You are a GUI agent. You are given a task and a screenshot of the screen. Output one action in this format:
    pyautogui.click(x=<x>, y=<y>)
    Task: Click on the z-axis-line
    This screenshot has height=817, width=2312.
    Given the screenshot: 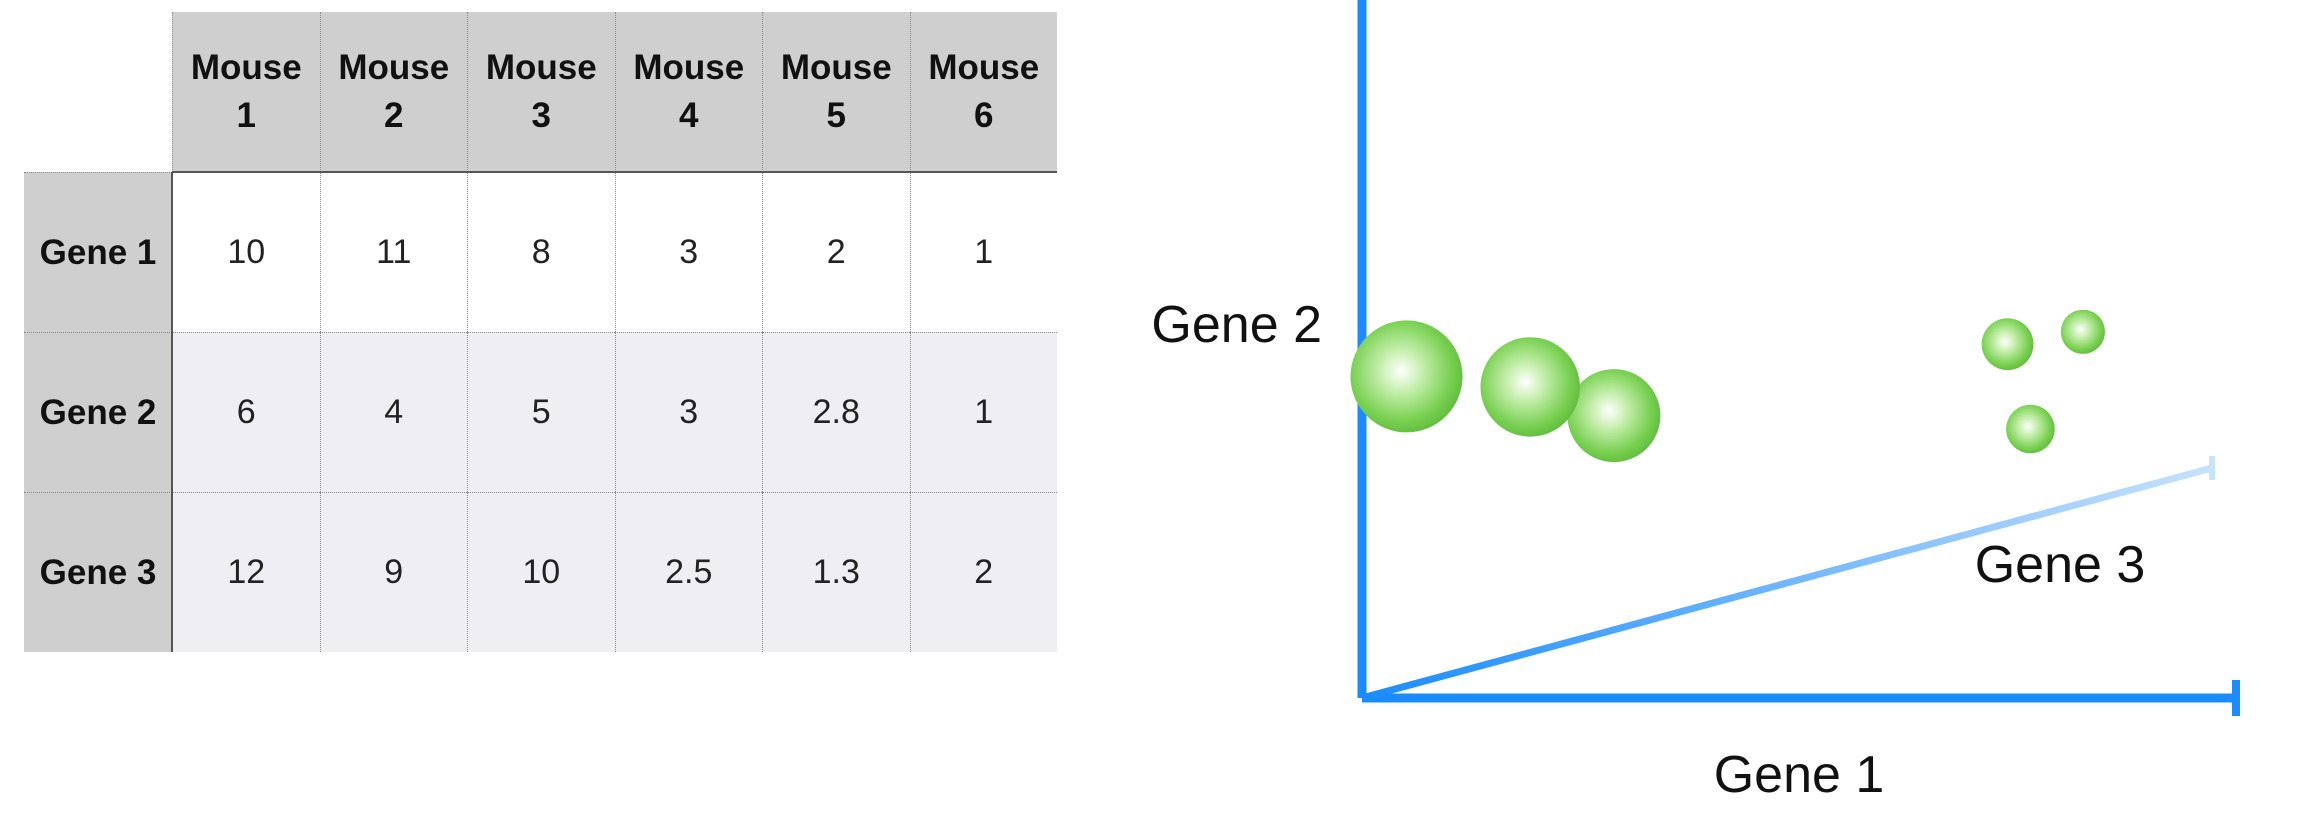 What is the action you would take?
    pyautogui.click(x=1787, y=583)
    